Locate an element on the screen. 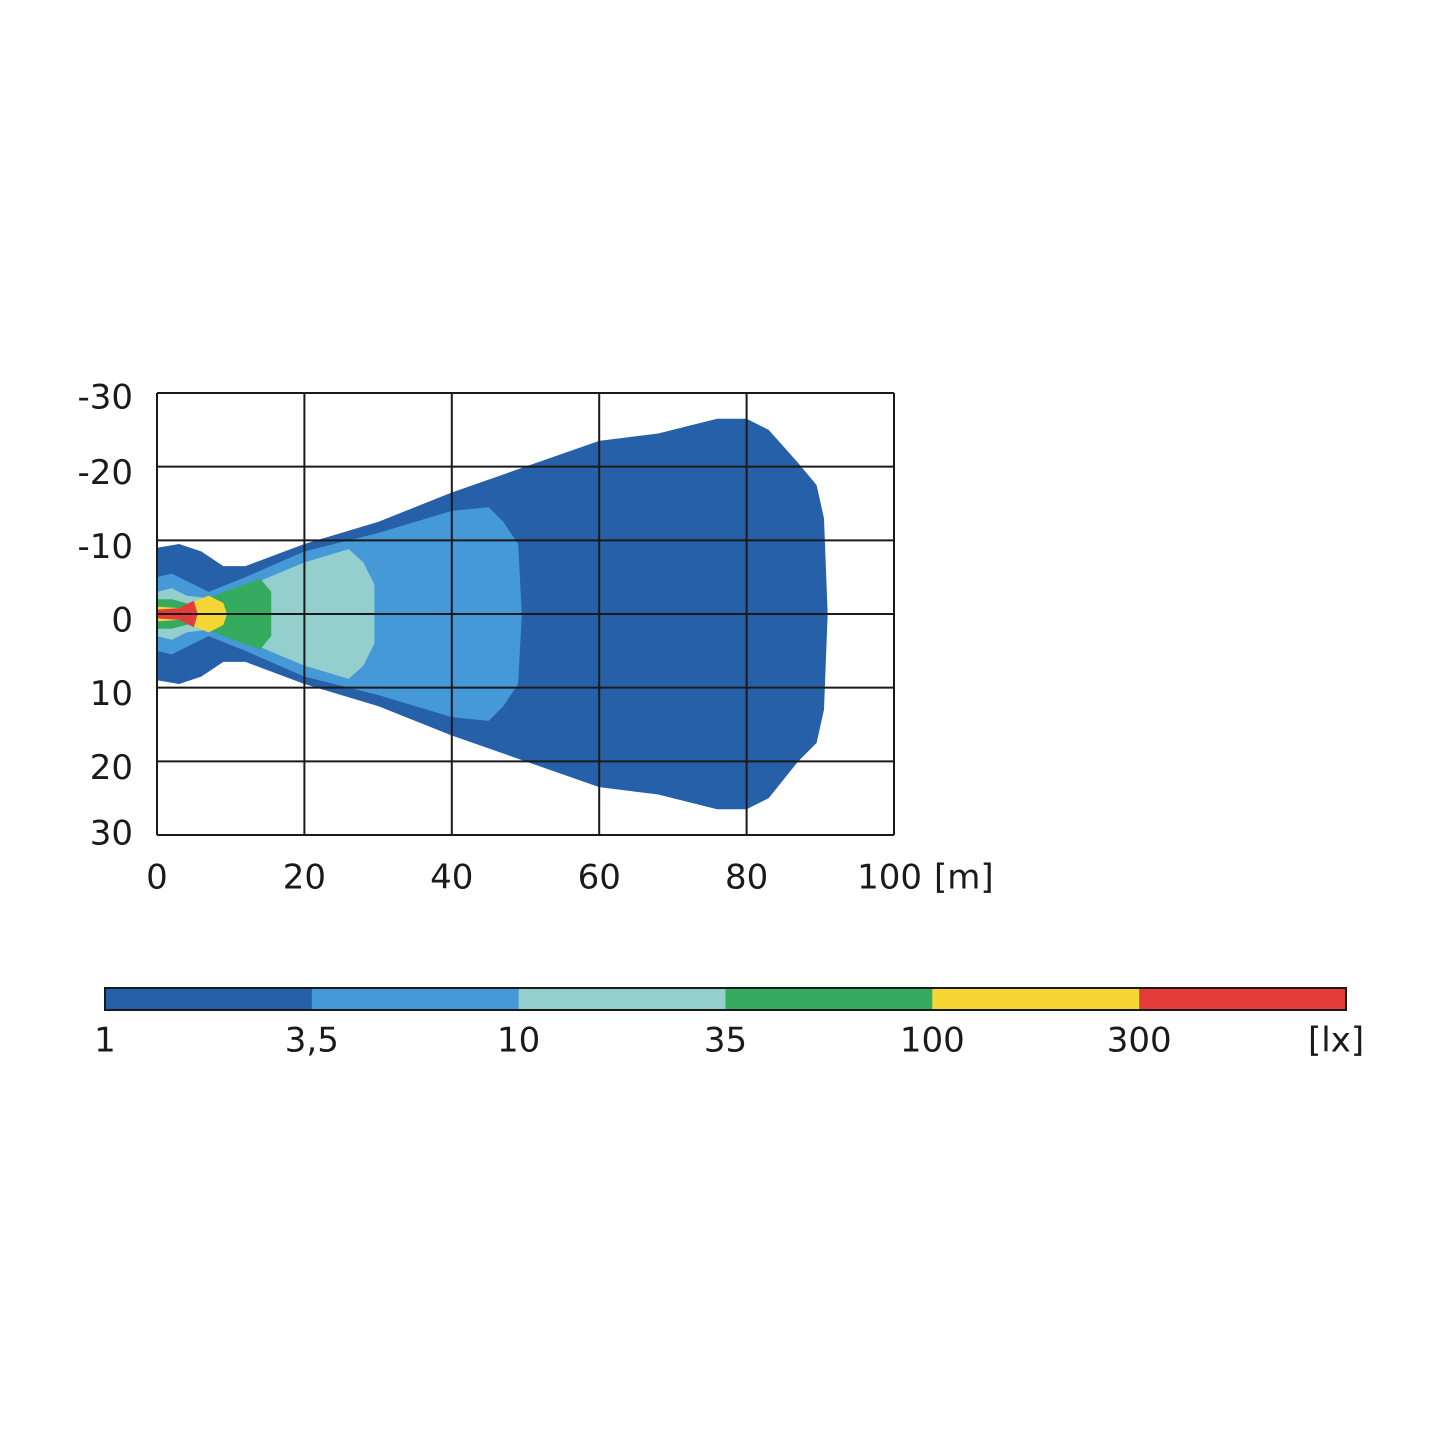 This screenshot has height=1445, width=1445. y-tick-label: 0 is located at coordinates (122, 621).